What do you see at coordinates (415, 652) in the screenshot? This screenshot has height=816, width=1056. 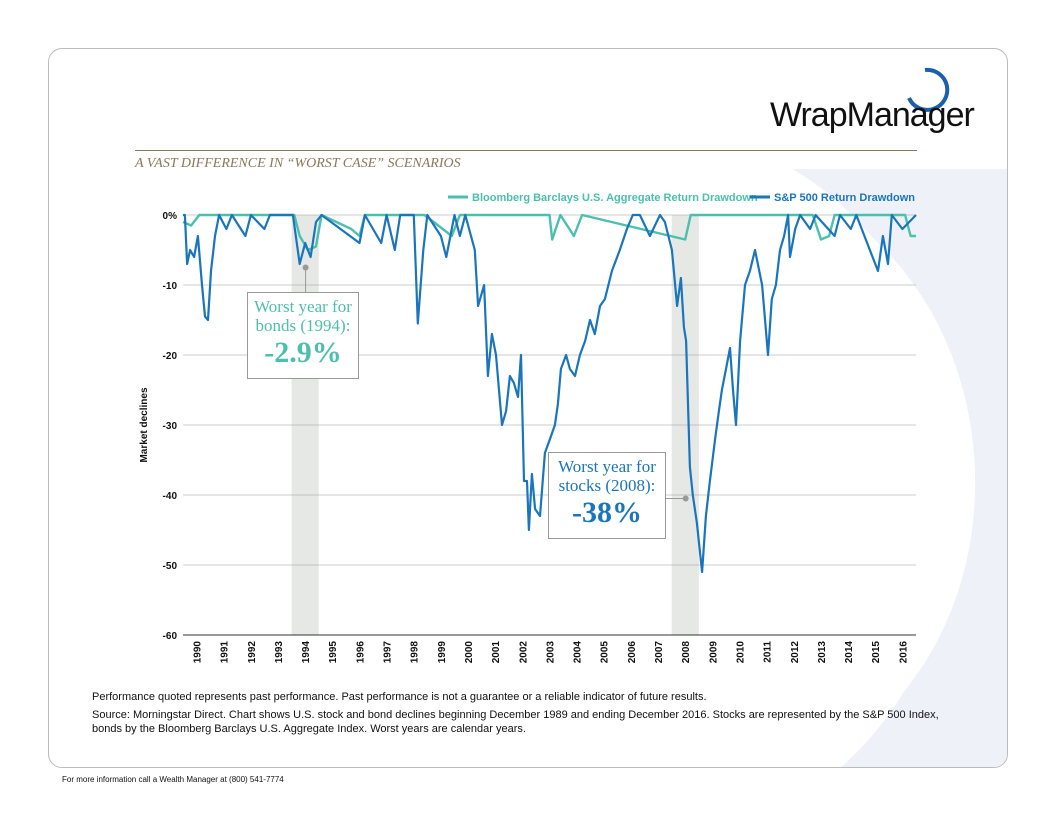 I see `x-tick-label: 1998` at bounding box center [415, 652].